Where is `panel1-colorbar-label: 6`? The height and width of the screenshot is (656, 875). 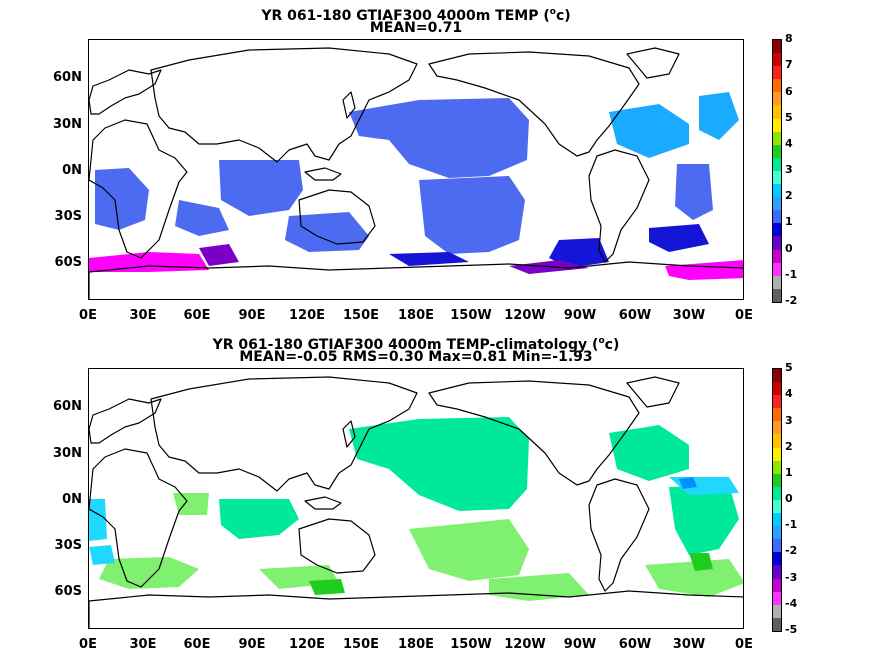
panel1-colorbar-label: 6 is located at coordinates (789, 91).